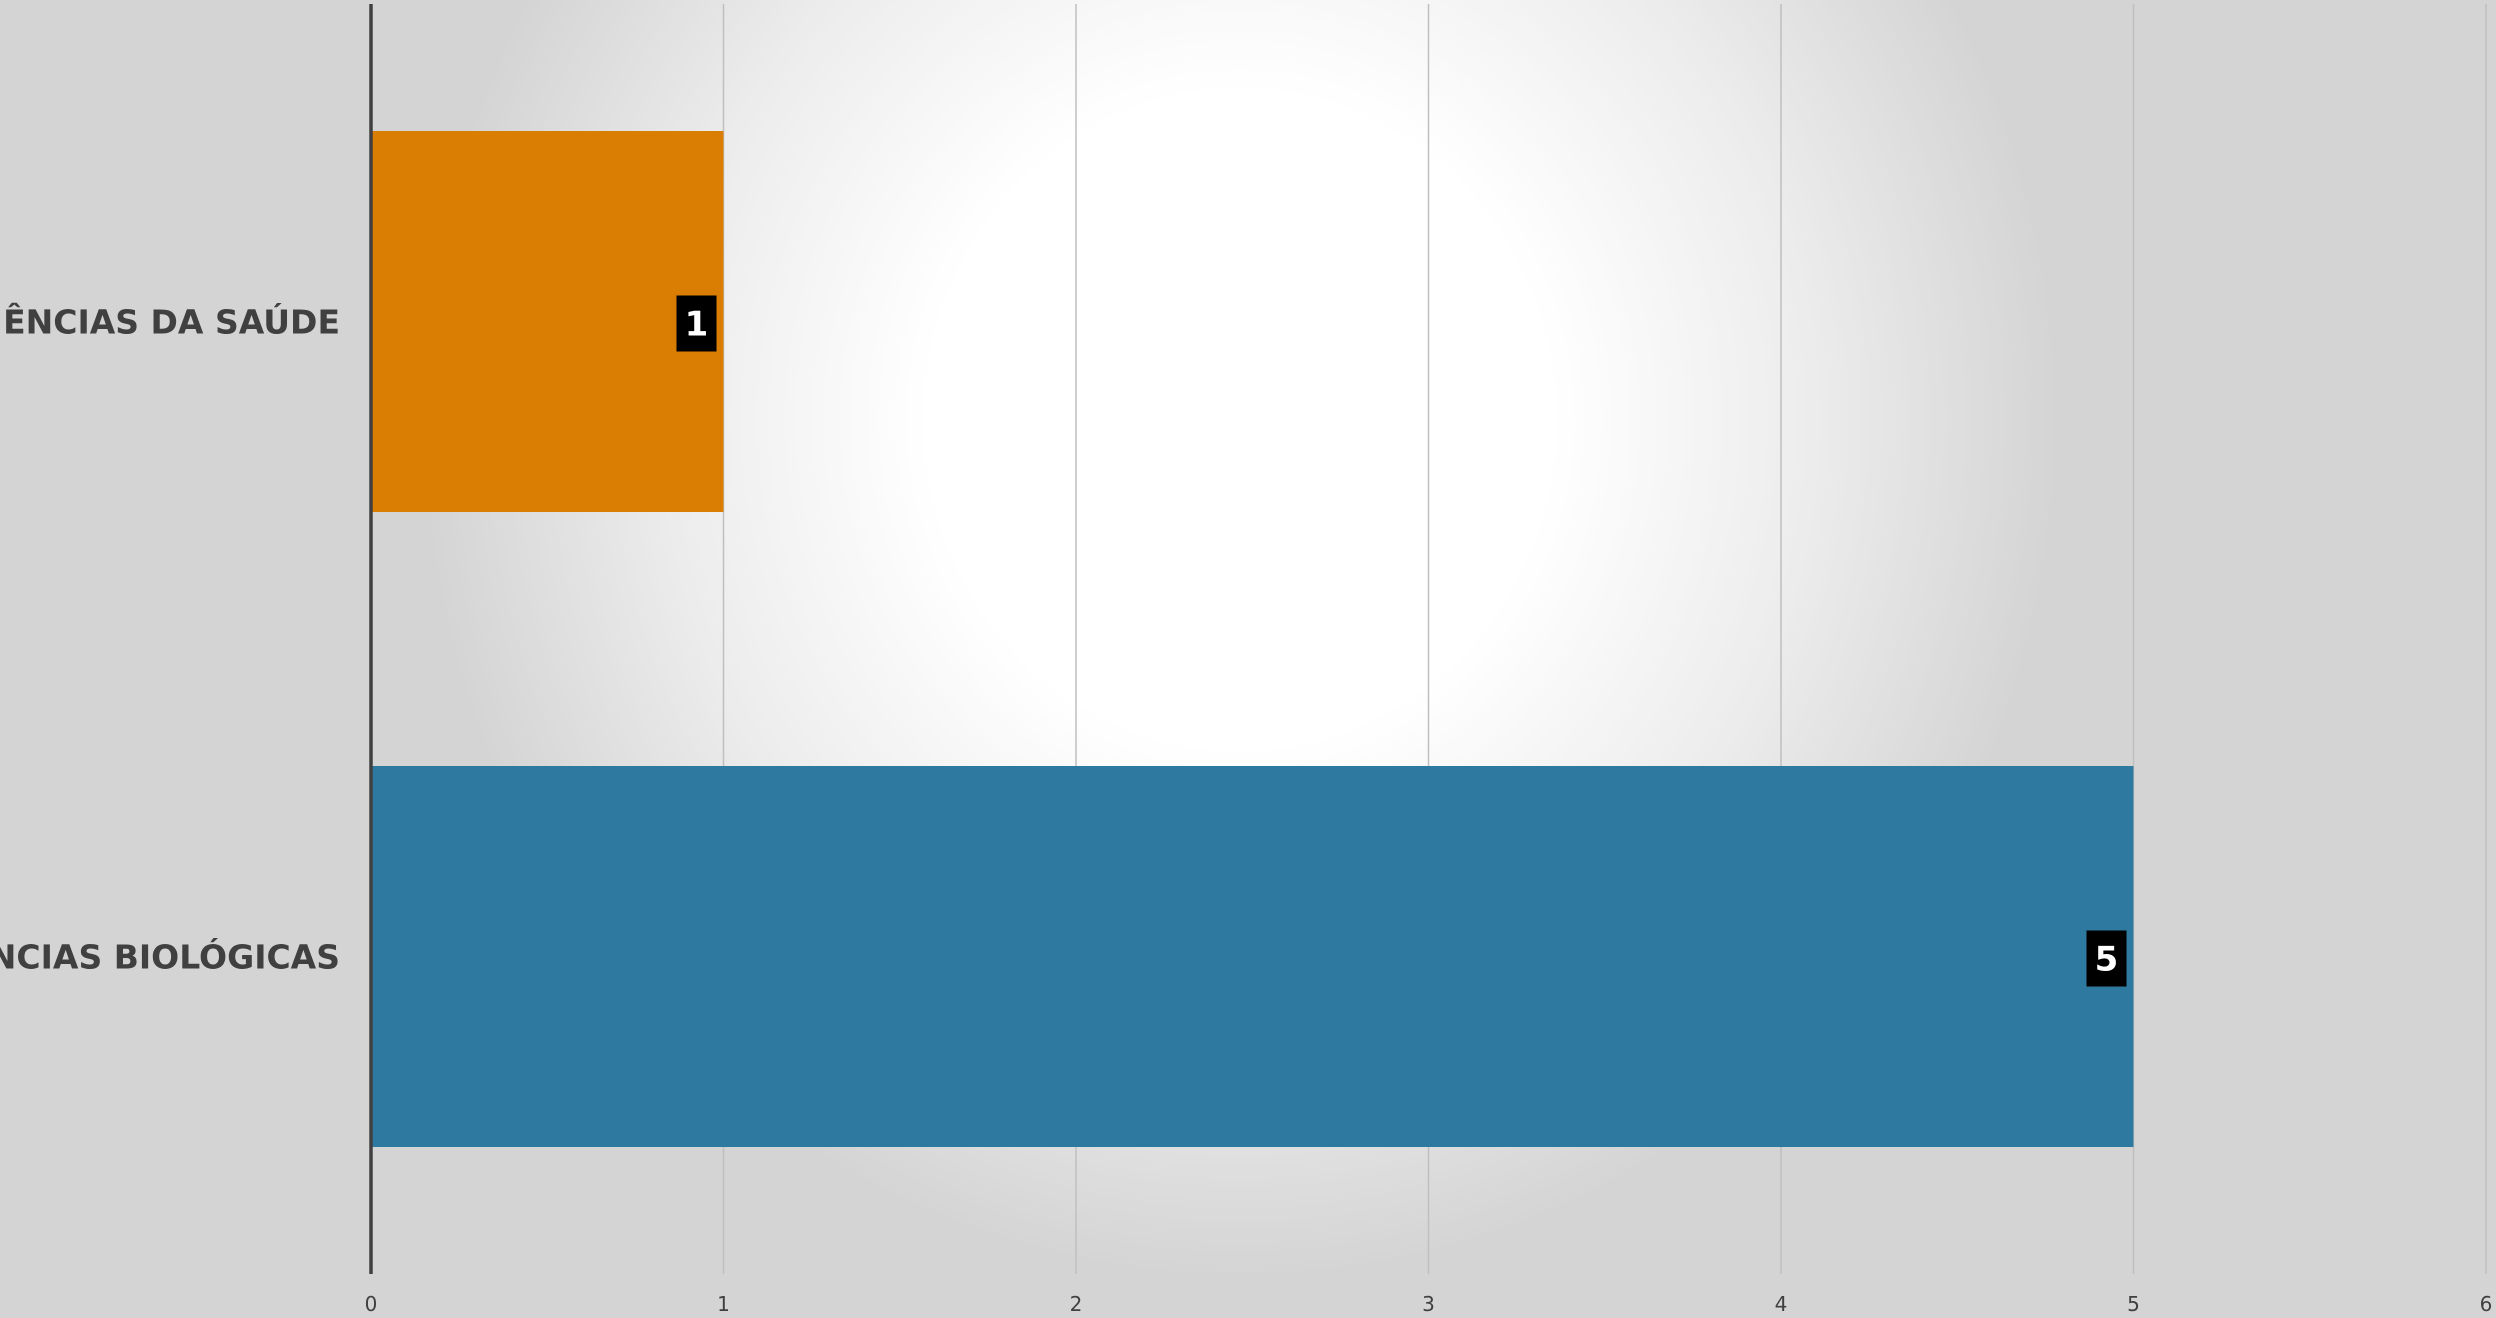 This screenshot has height=1318, width=2496. Describe the element at coordinates (170, 322) in the screenshot. I see `category-label-1: CIÊNCIAS DA SAÚDE` at that location.